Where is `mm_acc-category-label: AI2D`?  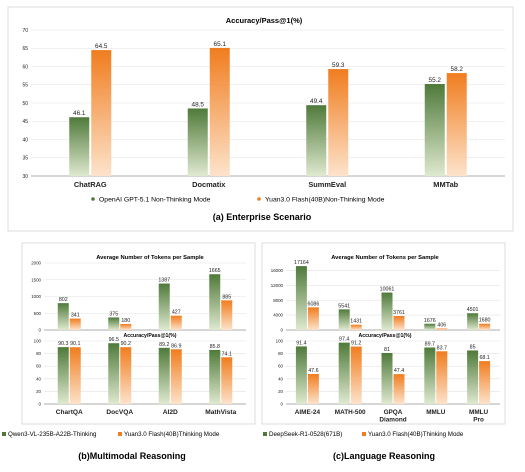 mm_acc-category-label: AI2D is located at coordinates (170, 412).